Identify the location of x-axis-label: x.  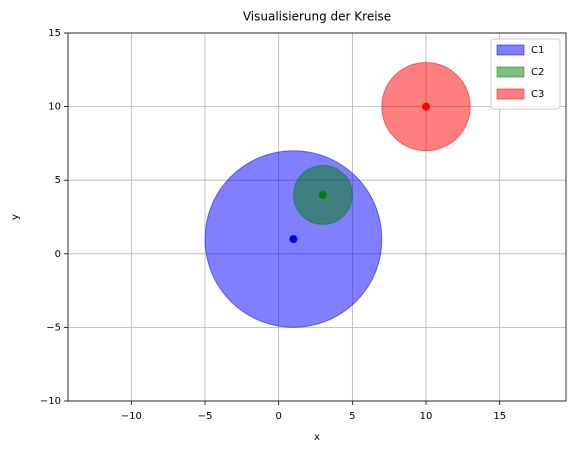
(317, 437).